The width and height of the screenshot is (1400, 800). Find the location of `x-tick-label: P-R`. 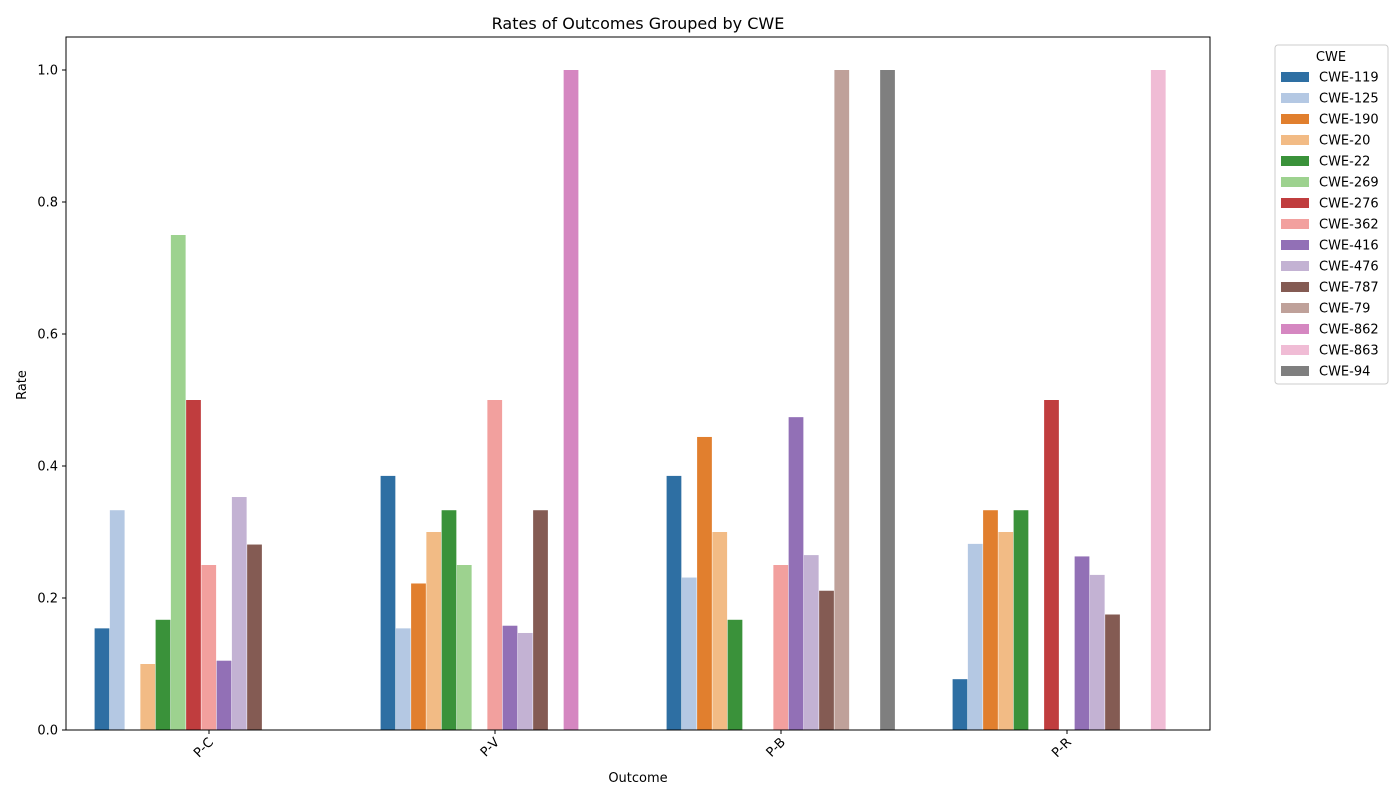

x-tick-label: P-R is located at coordinates (1062, 748).